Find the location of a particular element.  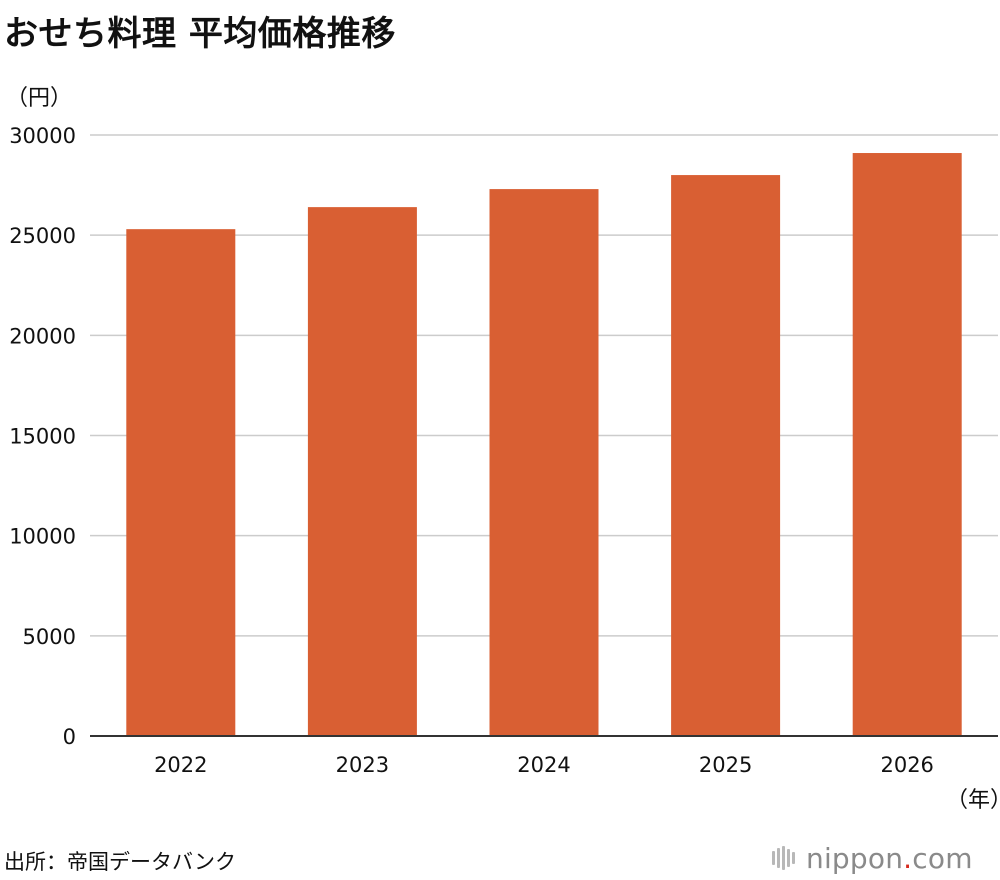

bar-2026 is located at coordinates (907, 444).